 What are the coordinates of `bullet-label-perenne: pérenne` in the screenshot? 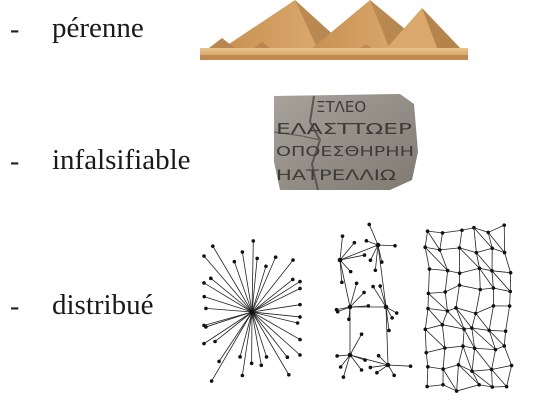 It's located at (98, 28).